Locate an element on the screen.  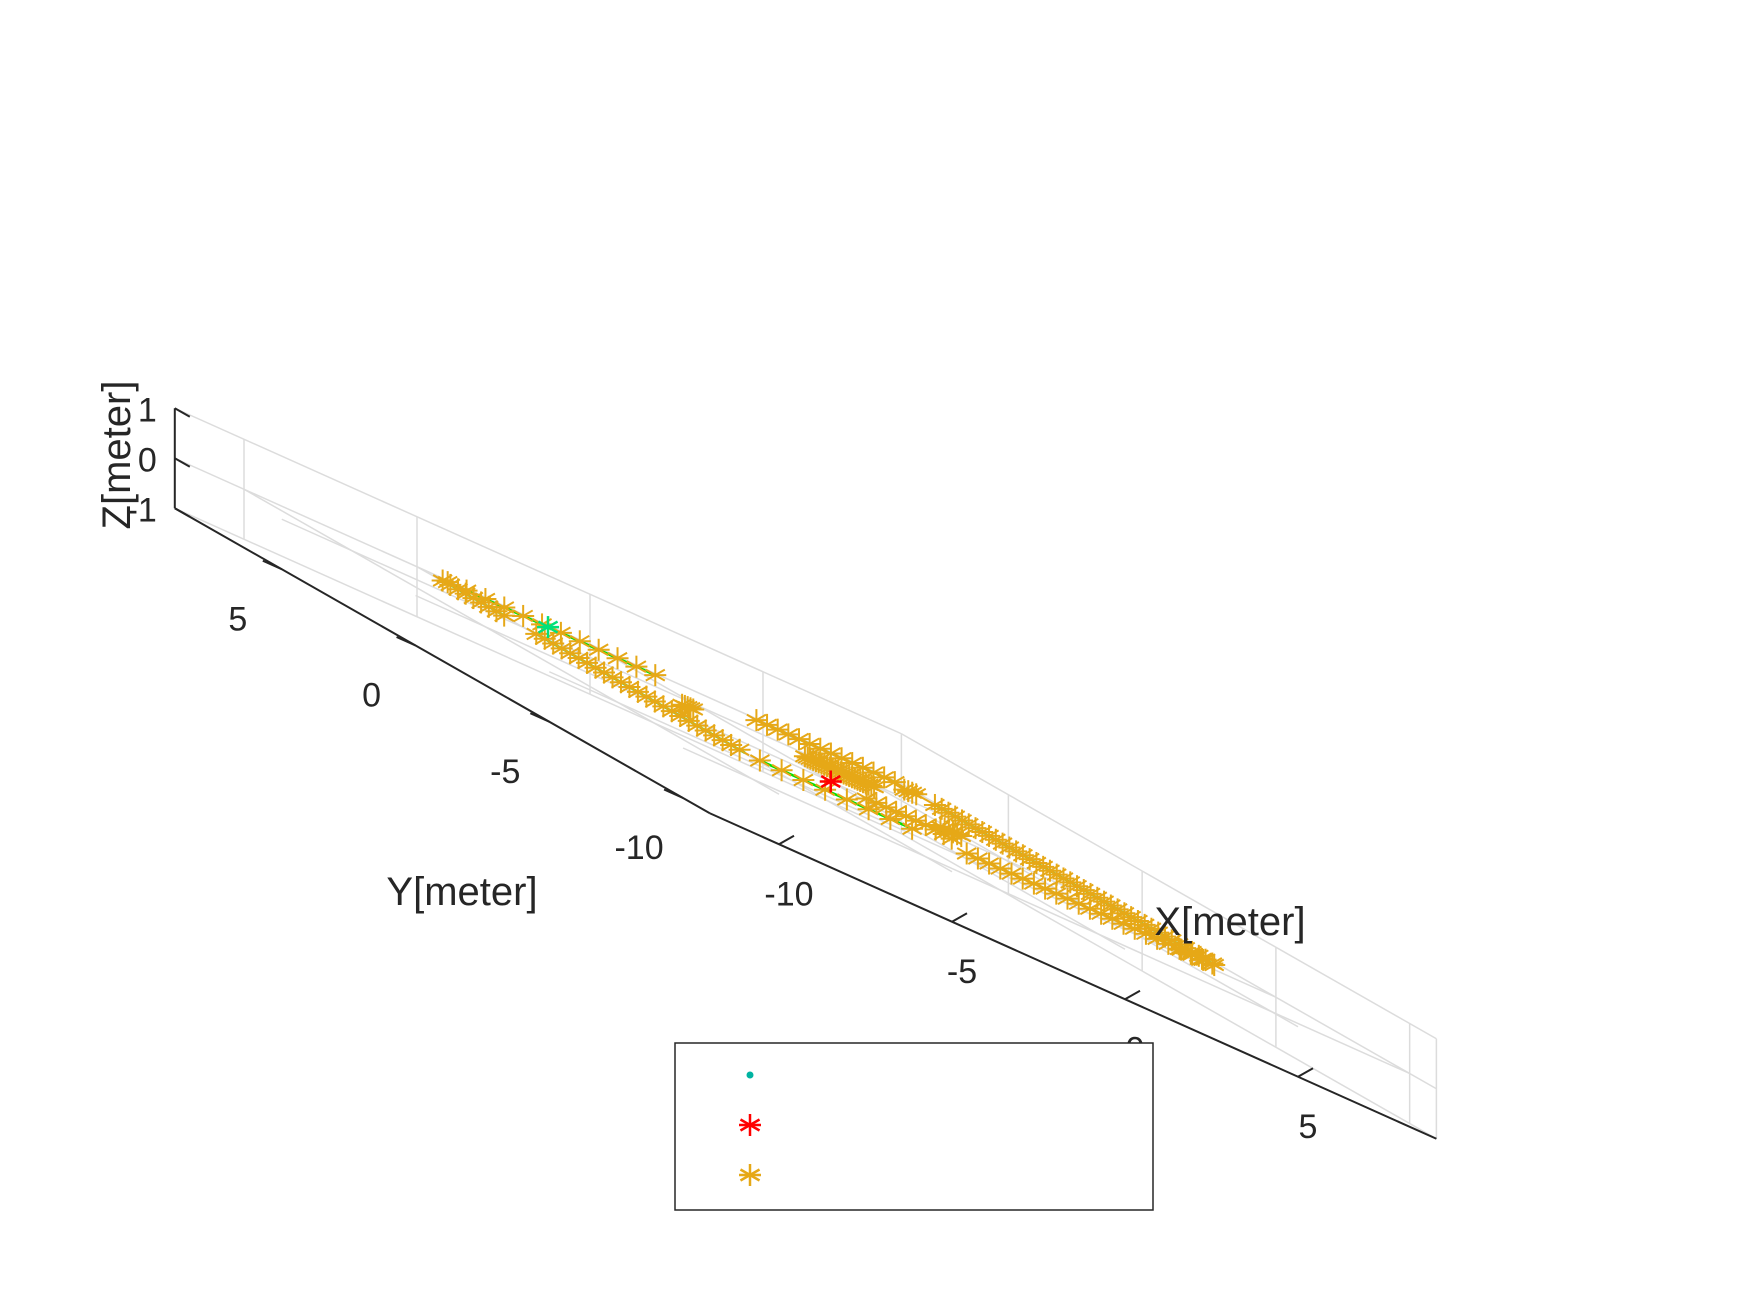
y-tick-label: 0 is located at coordinates (371, 696).